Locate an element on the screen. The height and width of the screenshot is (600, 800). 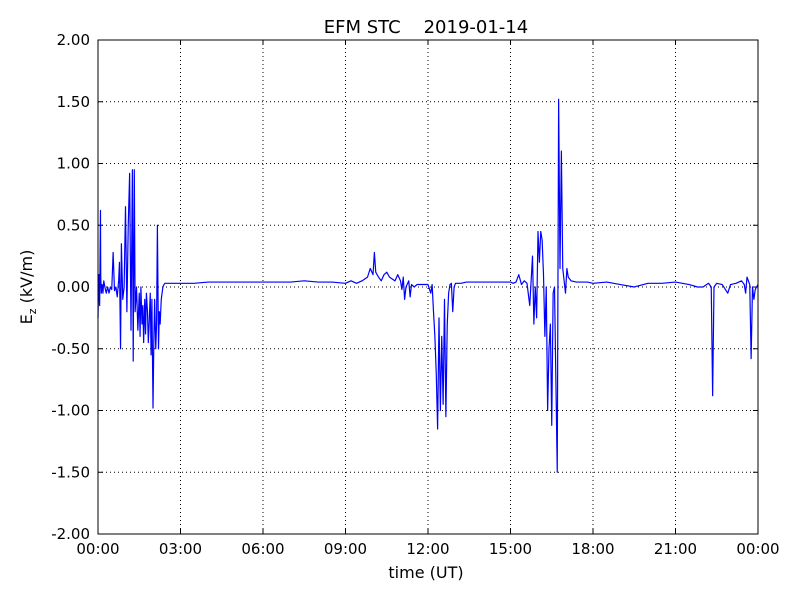
x-tick-label: 21:00 is located at coordinates (675, 549).